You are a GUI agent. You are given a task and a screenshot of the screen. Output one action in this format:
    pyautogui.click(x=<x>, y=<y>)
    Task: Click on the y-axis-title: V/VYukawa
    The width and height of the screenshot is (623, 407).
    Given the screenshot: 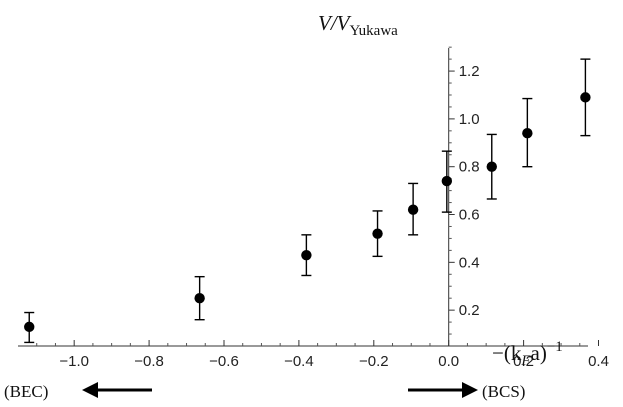 What is the action you would take?
    pyautogui.click(x=358, y=25)
    